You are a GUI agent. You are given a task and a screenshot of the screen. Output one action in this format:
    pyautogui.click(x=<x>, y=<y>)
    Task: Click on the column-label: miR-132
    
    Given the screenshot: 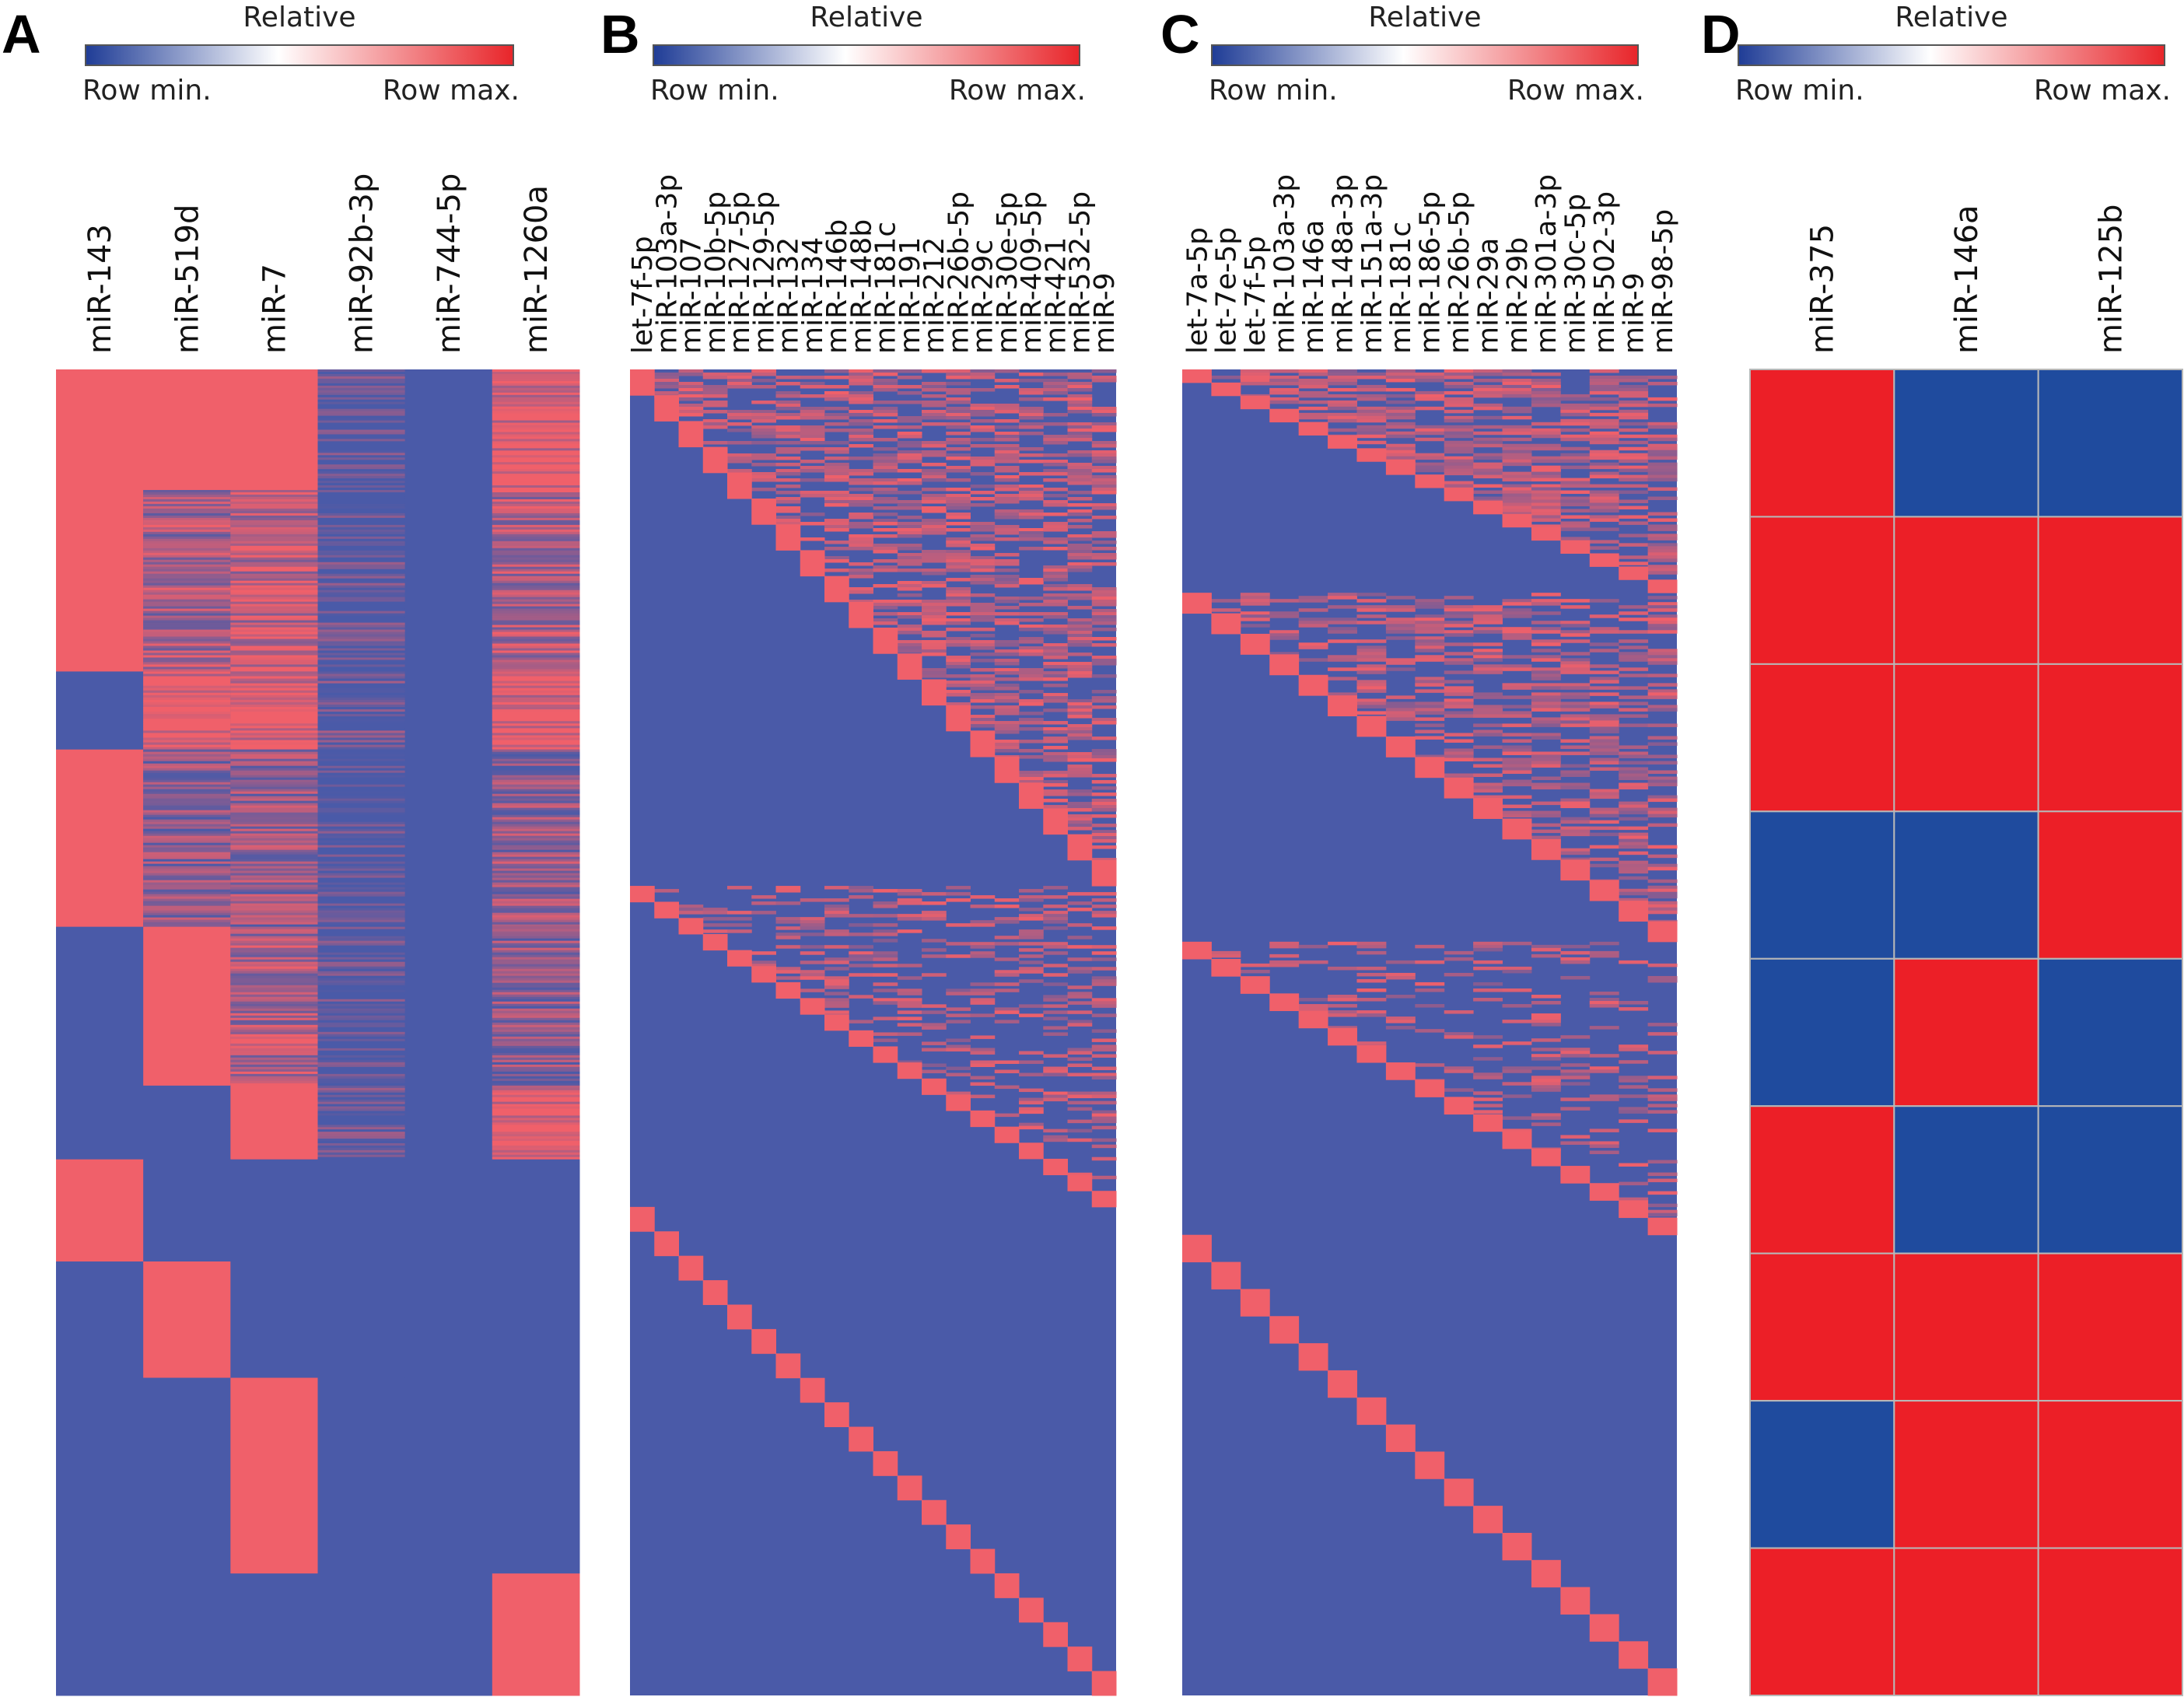 What is the action you would take?
    pyautogui.click(x=789, y=295)
    